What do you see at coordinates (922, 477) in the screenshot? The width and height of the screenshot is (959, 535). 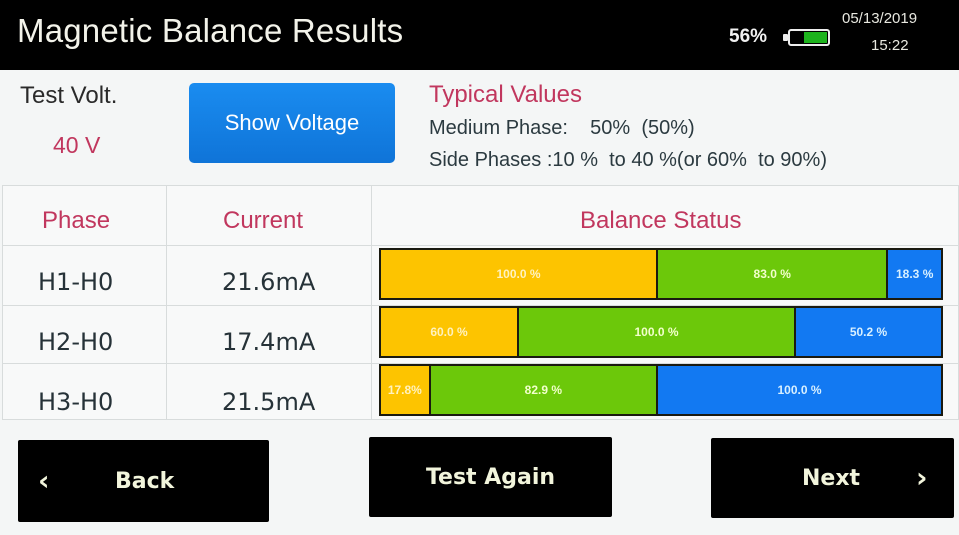 I see `chevron-right-icon: ›` at bounding box center [922, 477].